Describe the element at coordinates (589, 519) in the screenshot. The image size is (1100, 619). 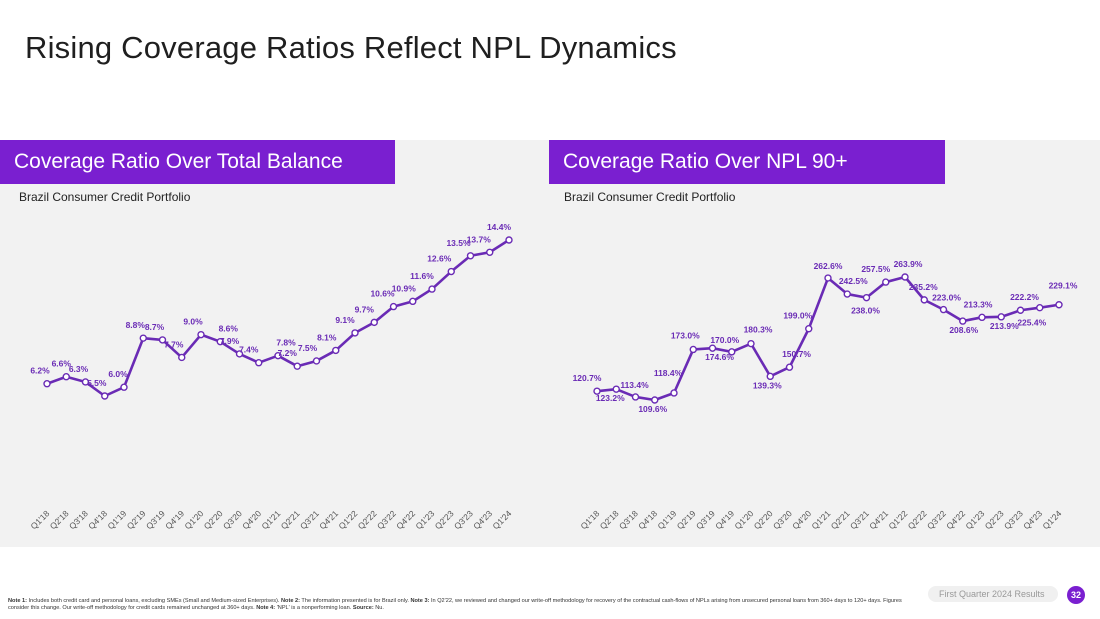
I see `x-tick-label: Q1'18` at that location.